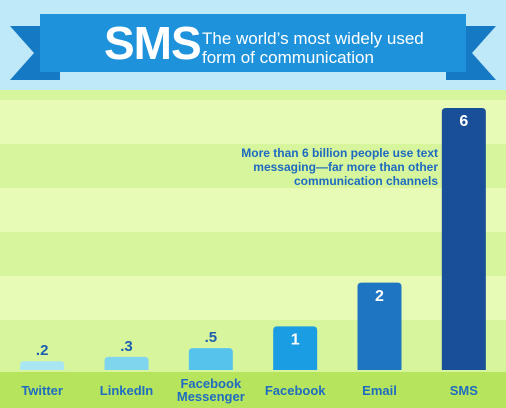  What do you see at coordinates (126, 390) in the screenshot?
I see `category-label: LinkedIn` at bounding box center [126, 390].